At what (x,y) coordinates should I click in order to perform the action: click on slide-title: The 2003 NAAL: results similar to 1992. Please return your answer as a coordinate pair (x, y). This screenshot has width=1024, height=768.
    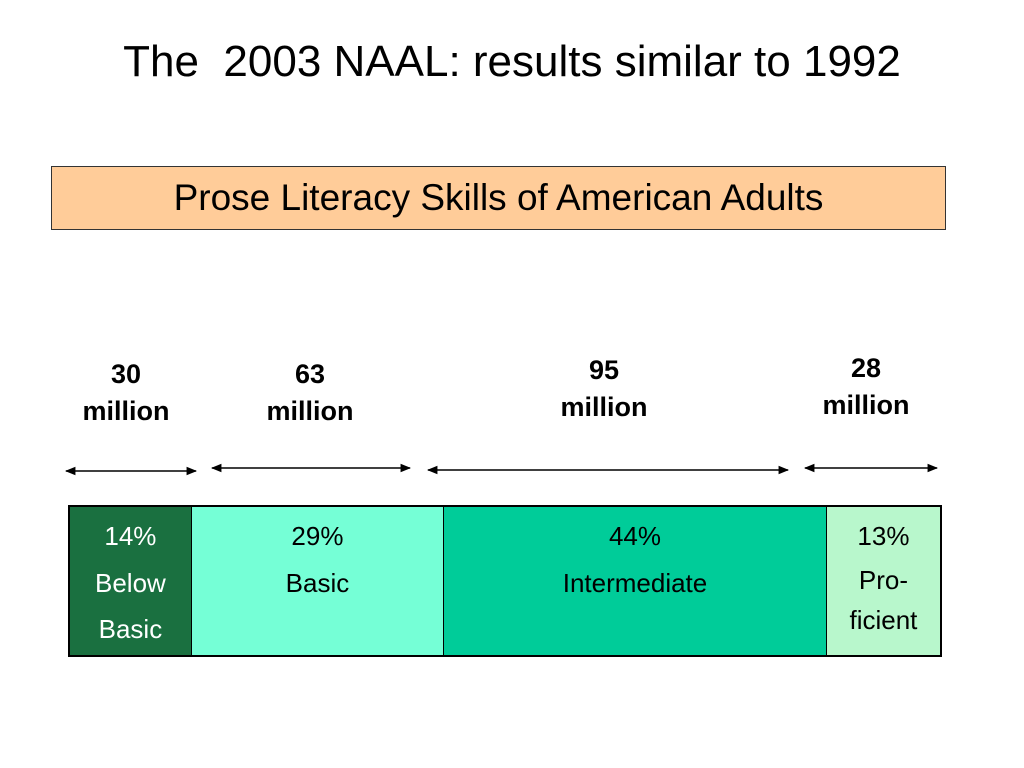
    Looking at the image, I should click on (512, 61).